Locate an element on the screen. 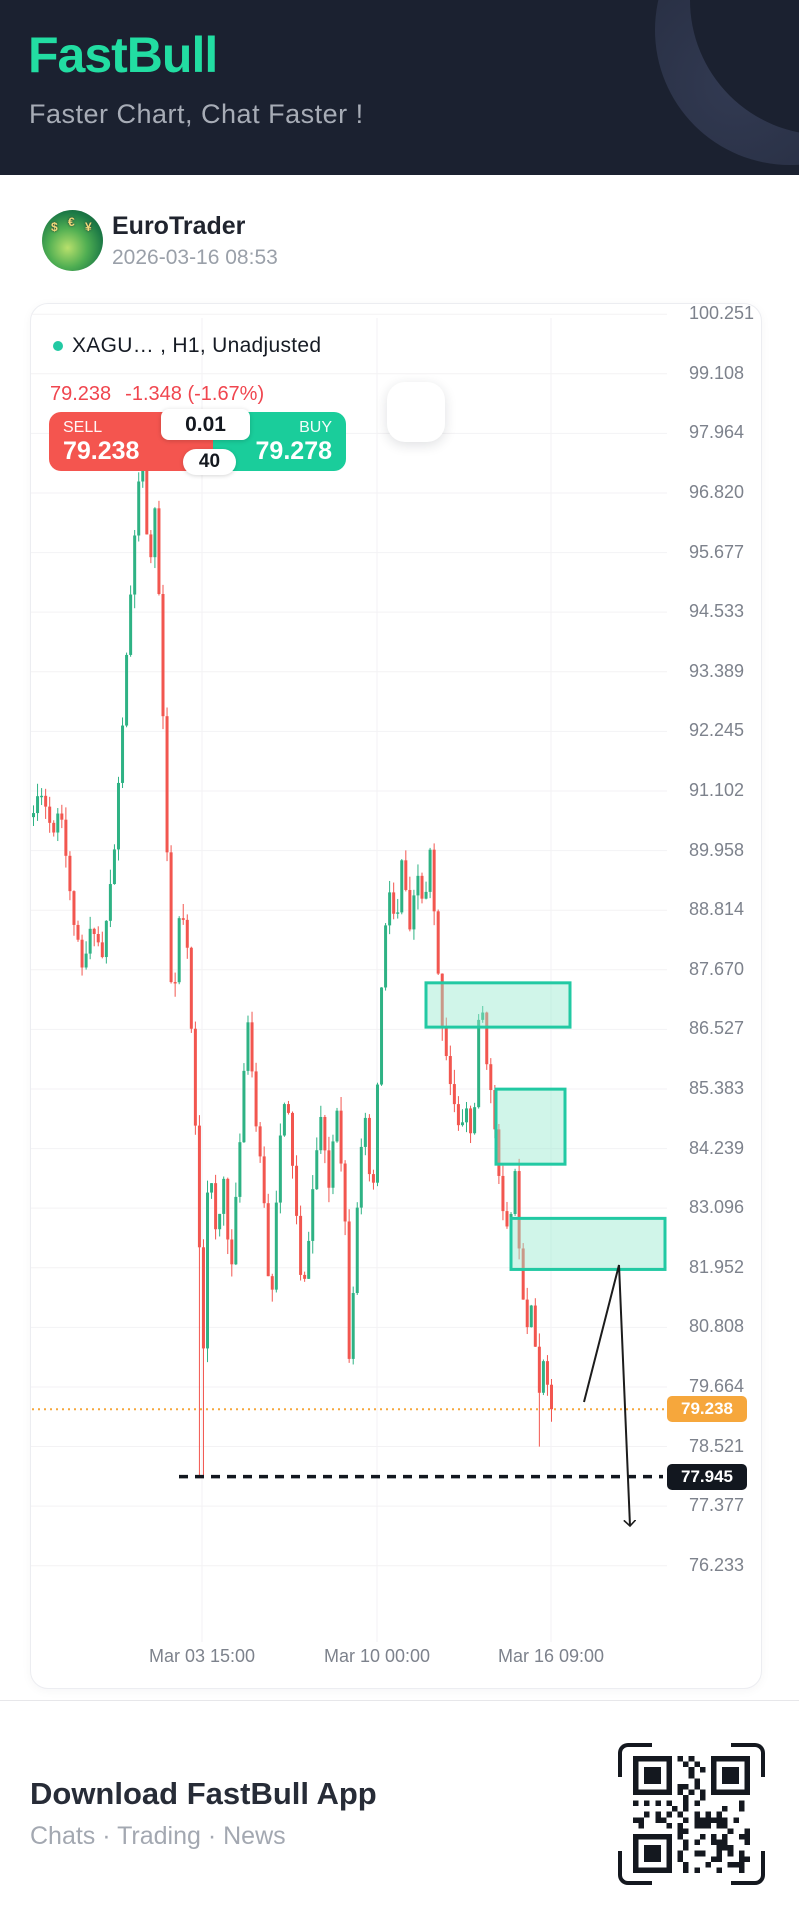  sell-button-label: SELL is located at coordinates (83, 427).